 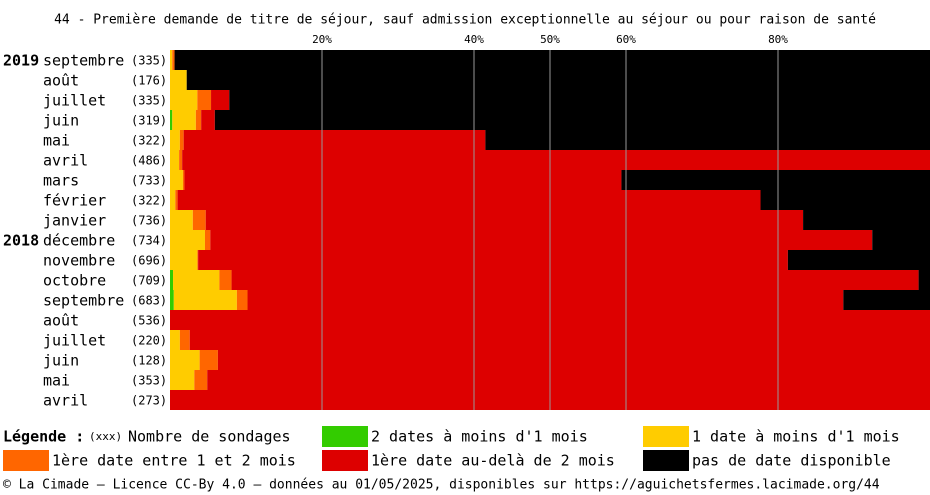 What do you see at coordinates (791, 461) in the screenshot?
I see `legend-label: pas de date disponible` at bounding box center [791, 461].